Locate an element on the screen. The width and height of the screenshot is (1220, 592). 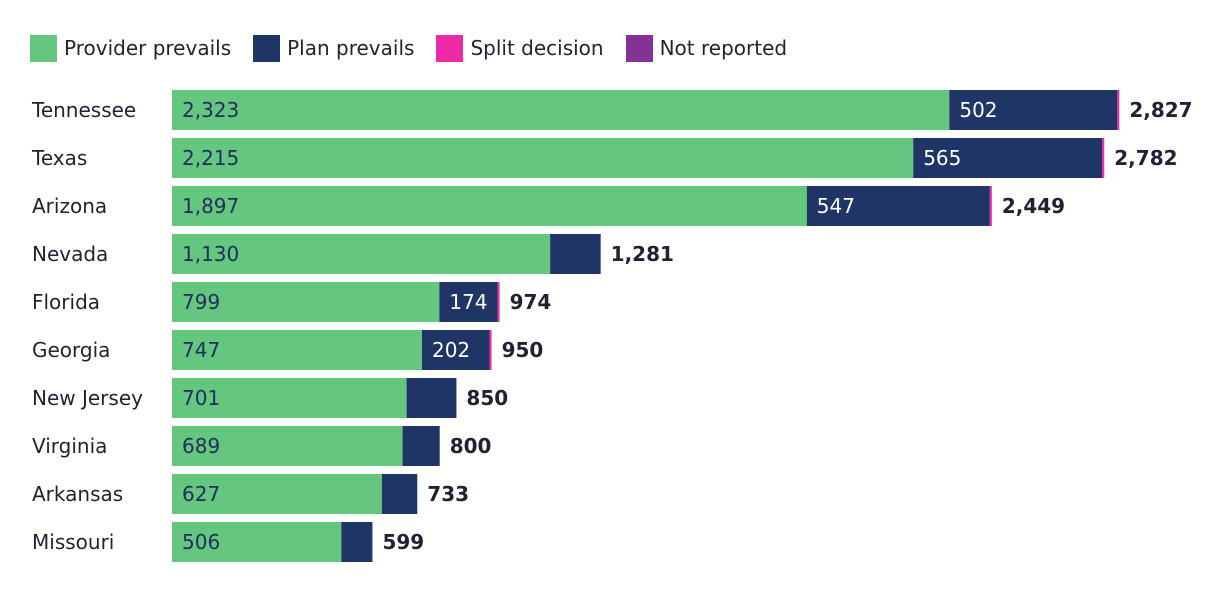
legend-swatch-split-decision is located at coordinates (450, 48).